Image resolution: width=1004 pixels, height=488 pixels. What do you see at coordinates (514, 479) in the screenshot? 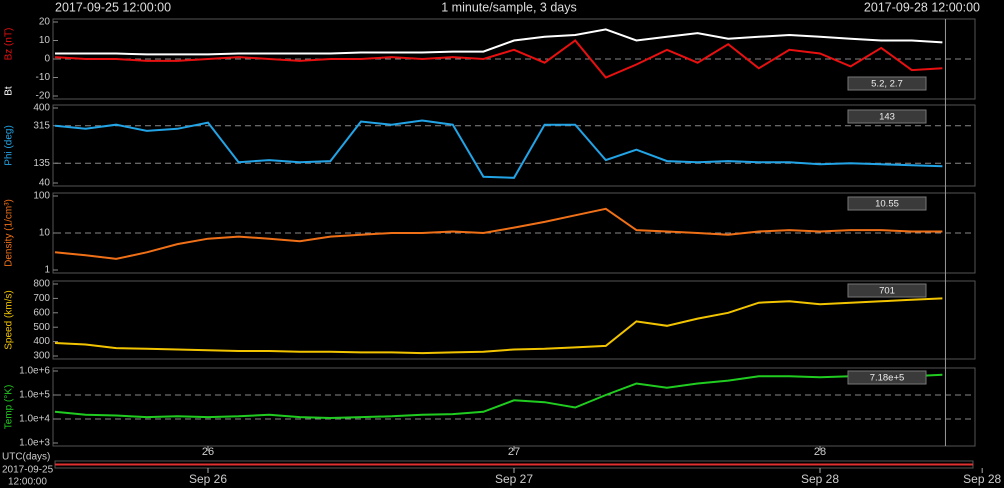
I see `date-tick-label: Sep 27` at bounding box center [514, 479].